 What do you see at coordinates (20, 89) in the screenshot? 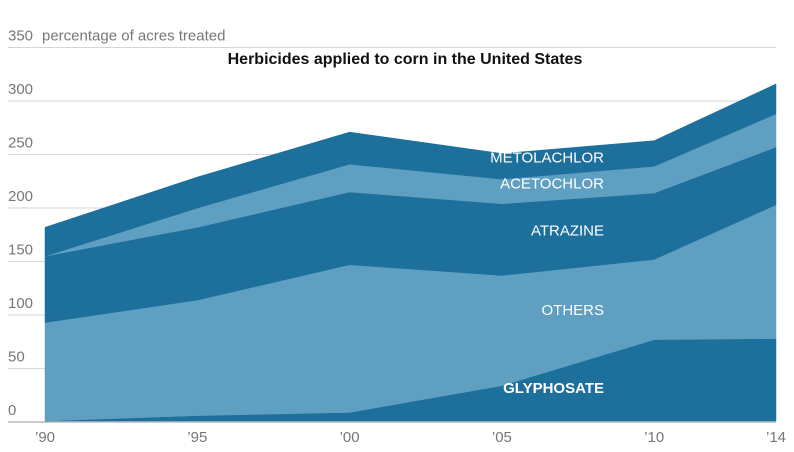
I see `y-tick-label: 300` at bounding box center [20, 89].